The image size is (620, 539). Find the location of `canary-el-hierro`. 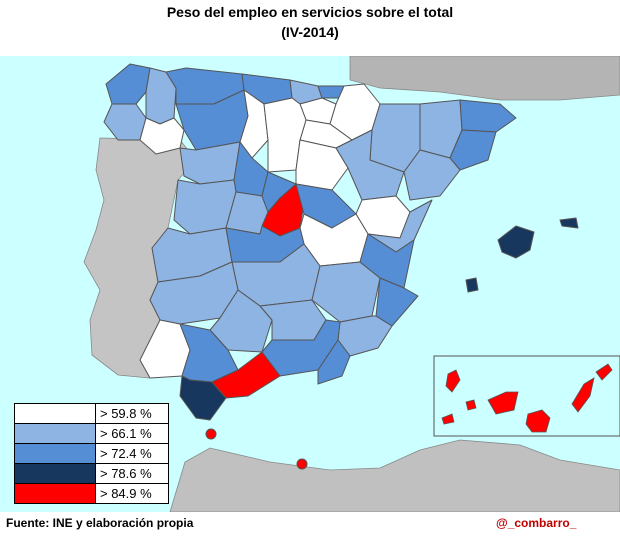

canary-el-hierro is located at coordinates (448, 419).